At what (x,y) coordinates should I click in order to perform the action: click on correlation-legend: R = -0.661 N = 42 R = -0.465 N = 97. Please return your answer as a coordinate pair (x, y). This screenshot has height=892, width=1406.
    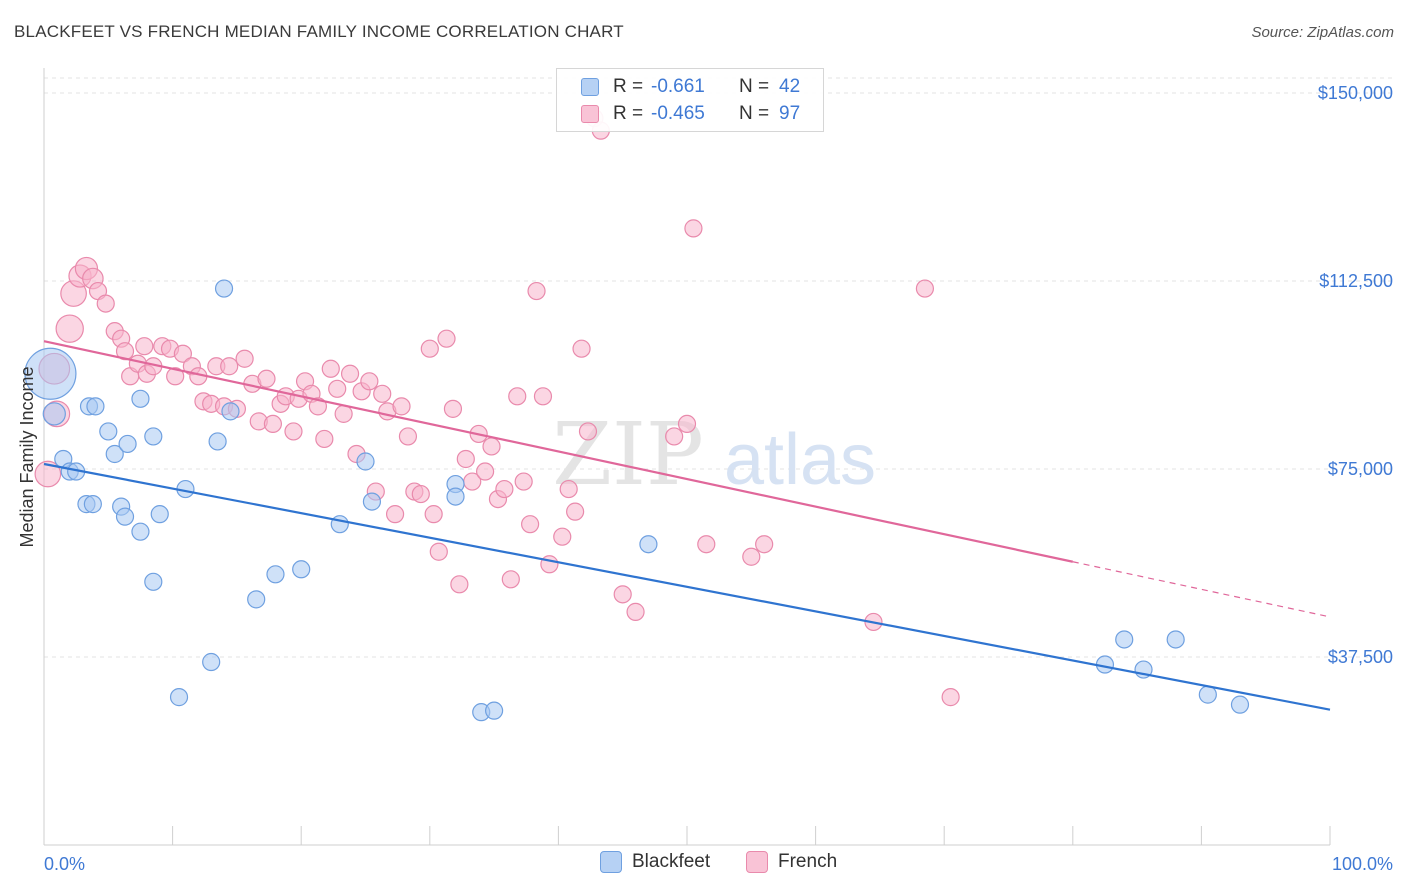
    Looking at the image, I should click on (690, 100).